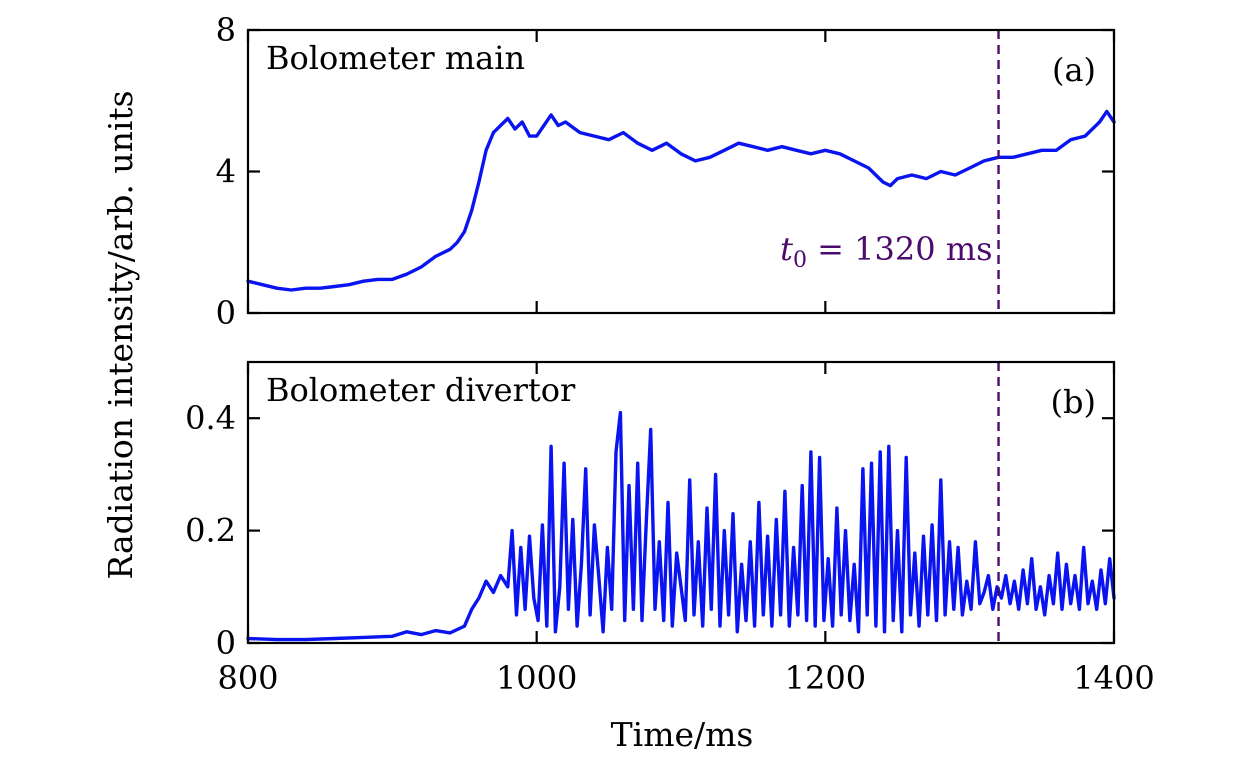 Image resolution: width=1260 pixels, height=764 pixels. Describe the element at coordinates (825, 678) in the screenshot. I see `x-tick-label: 1200` at that location.